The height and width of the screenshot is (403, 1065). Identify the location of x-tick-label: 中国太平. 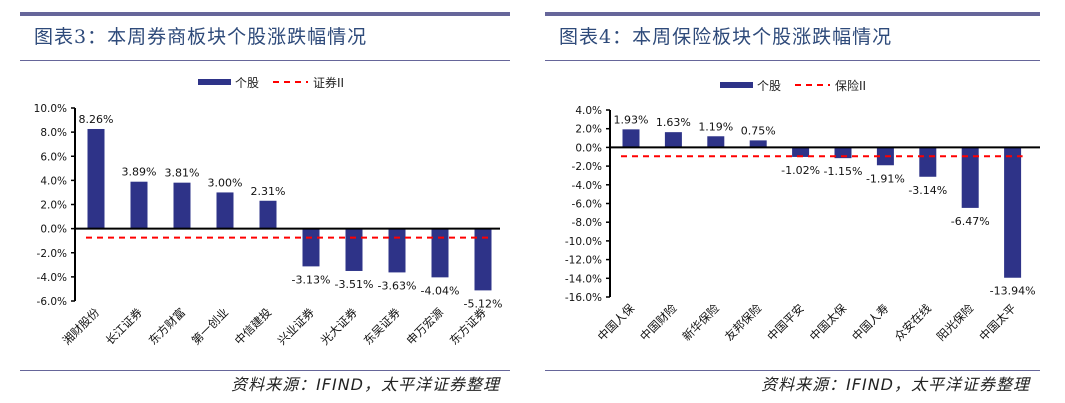
(997, 322).